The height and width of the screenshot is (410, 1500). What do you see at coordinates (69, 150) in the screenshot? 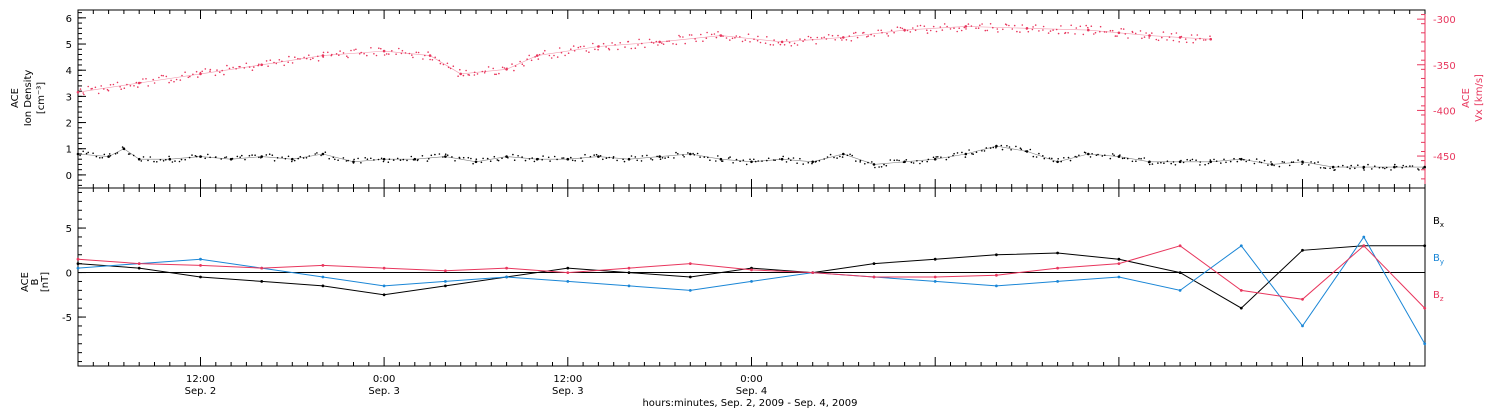
I see `density-ytick-label: 1` at bounding box center [69, 150].